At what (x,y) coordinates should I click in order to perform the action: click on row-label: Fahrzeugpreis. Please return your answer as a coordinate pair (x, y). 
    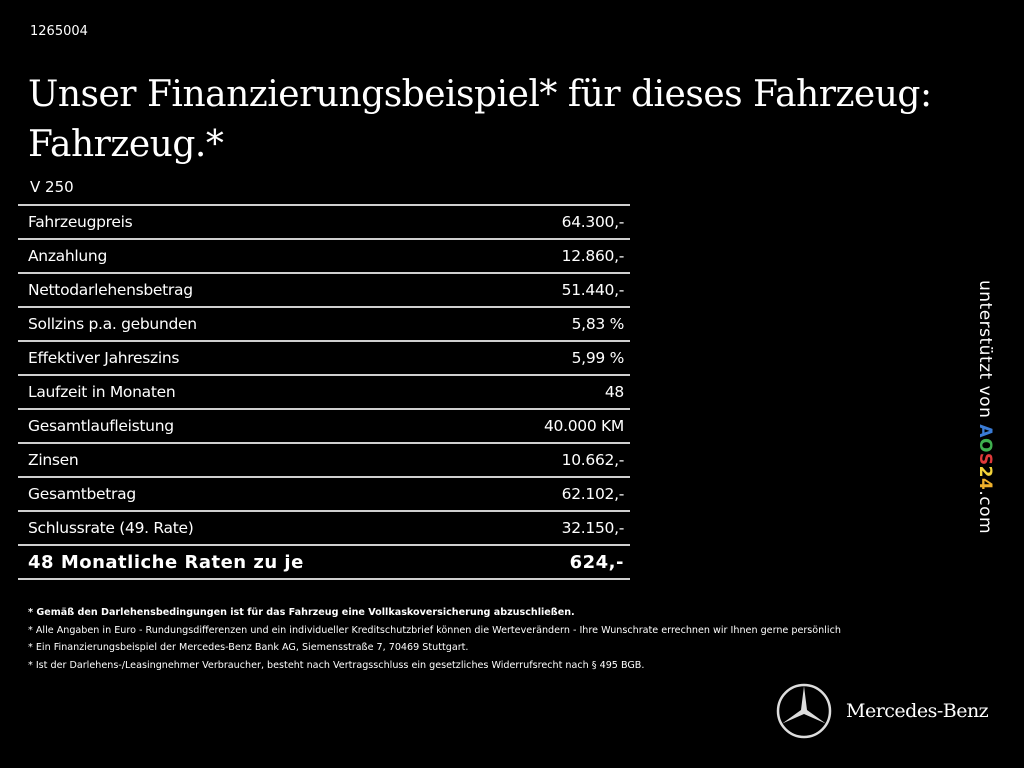
    Looking at the image, I should click on (248, 221).